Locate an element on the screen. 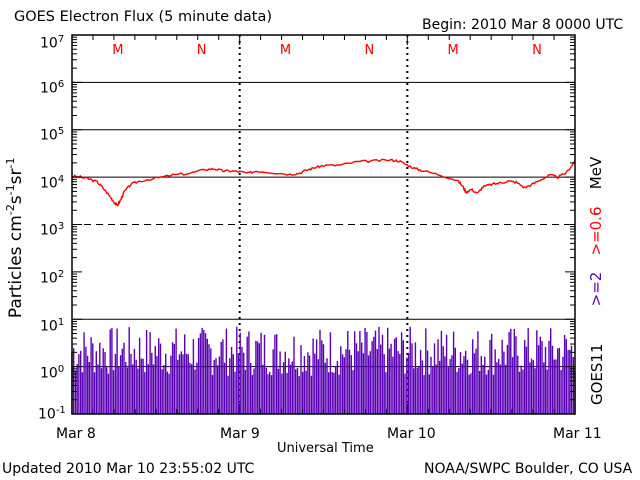 Image resolution: width=640 pixels, height=480 pixels. y-tick-exp-2: 102 is located at coordinates (52, 278).